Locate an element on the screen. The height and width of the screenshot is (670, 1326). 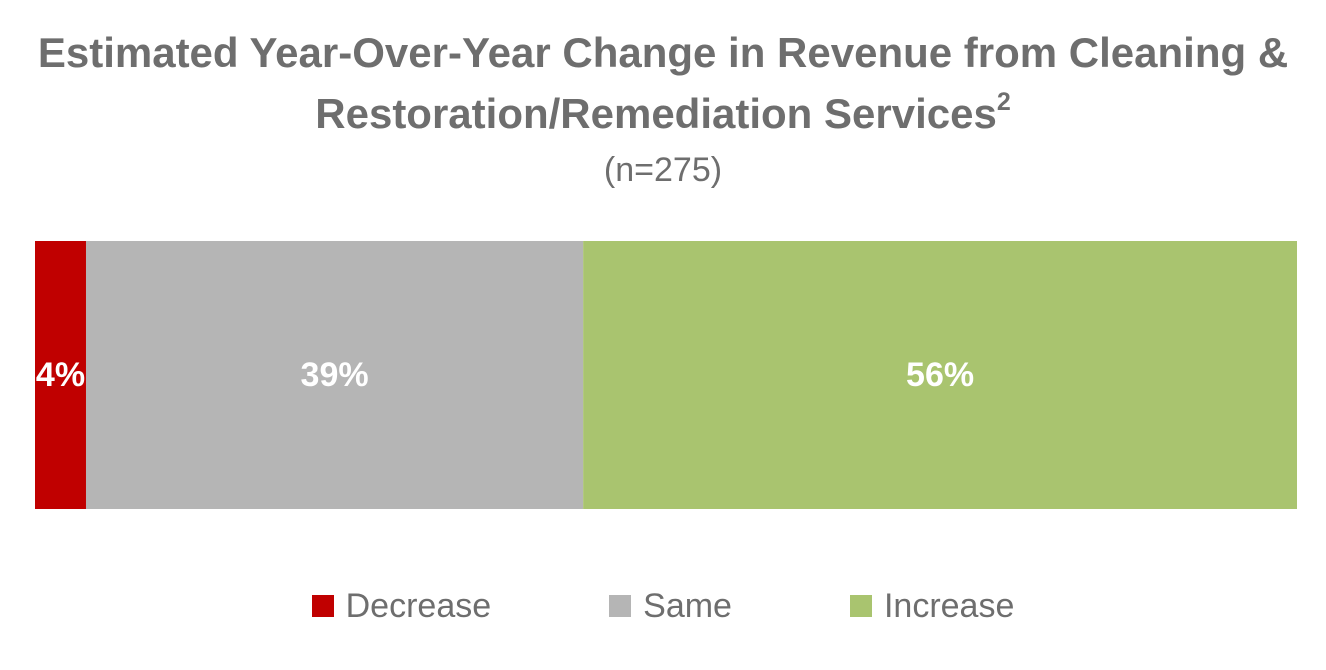
legend-swatch-same is located at coordinates (620, 606).